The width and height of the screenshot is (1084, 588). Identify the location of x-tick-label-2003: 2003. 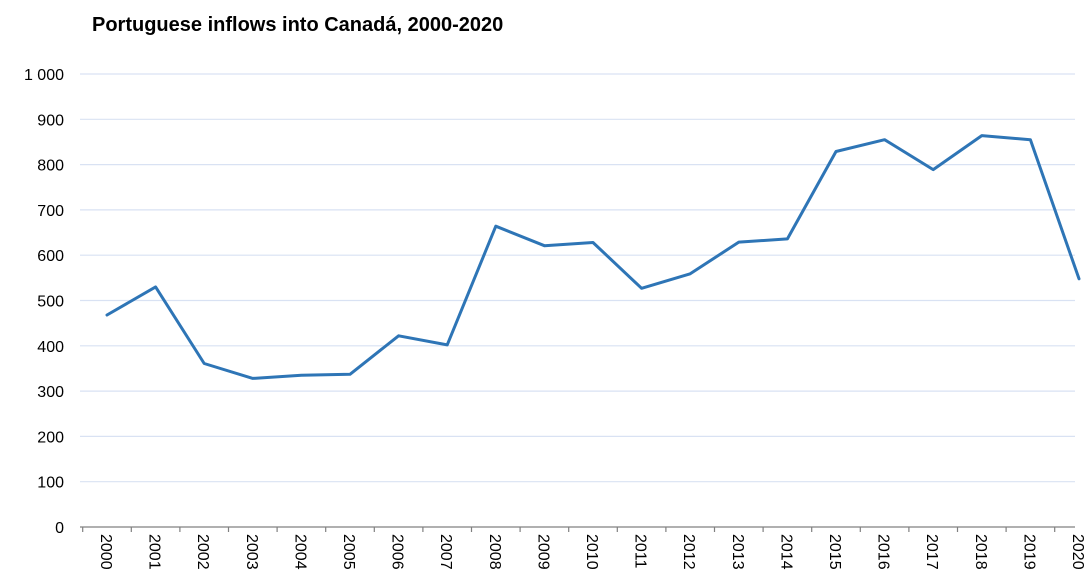
(251, 552).